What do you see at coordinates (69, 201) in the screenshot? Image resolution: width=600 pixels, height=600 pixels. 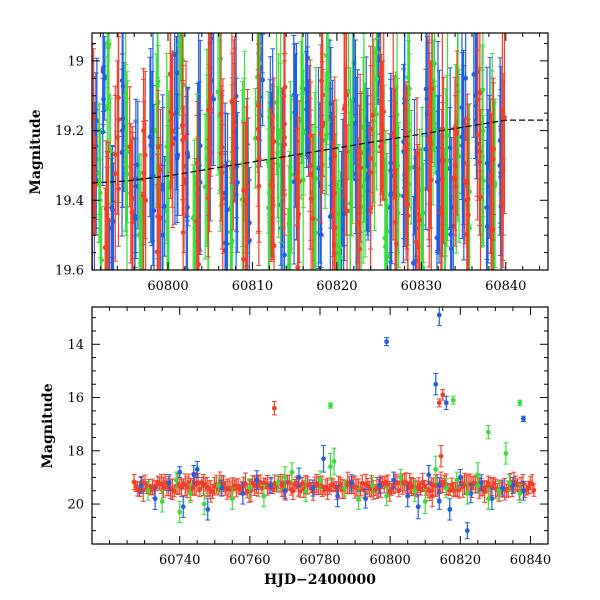 I see `y-tick-label: 19.4` at bounding box center [69, 201].